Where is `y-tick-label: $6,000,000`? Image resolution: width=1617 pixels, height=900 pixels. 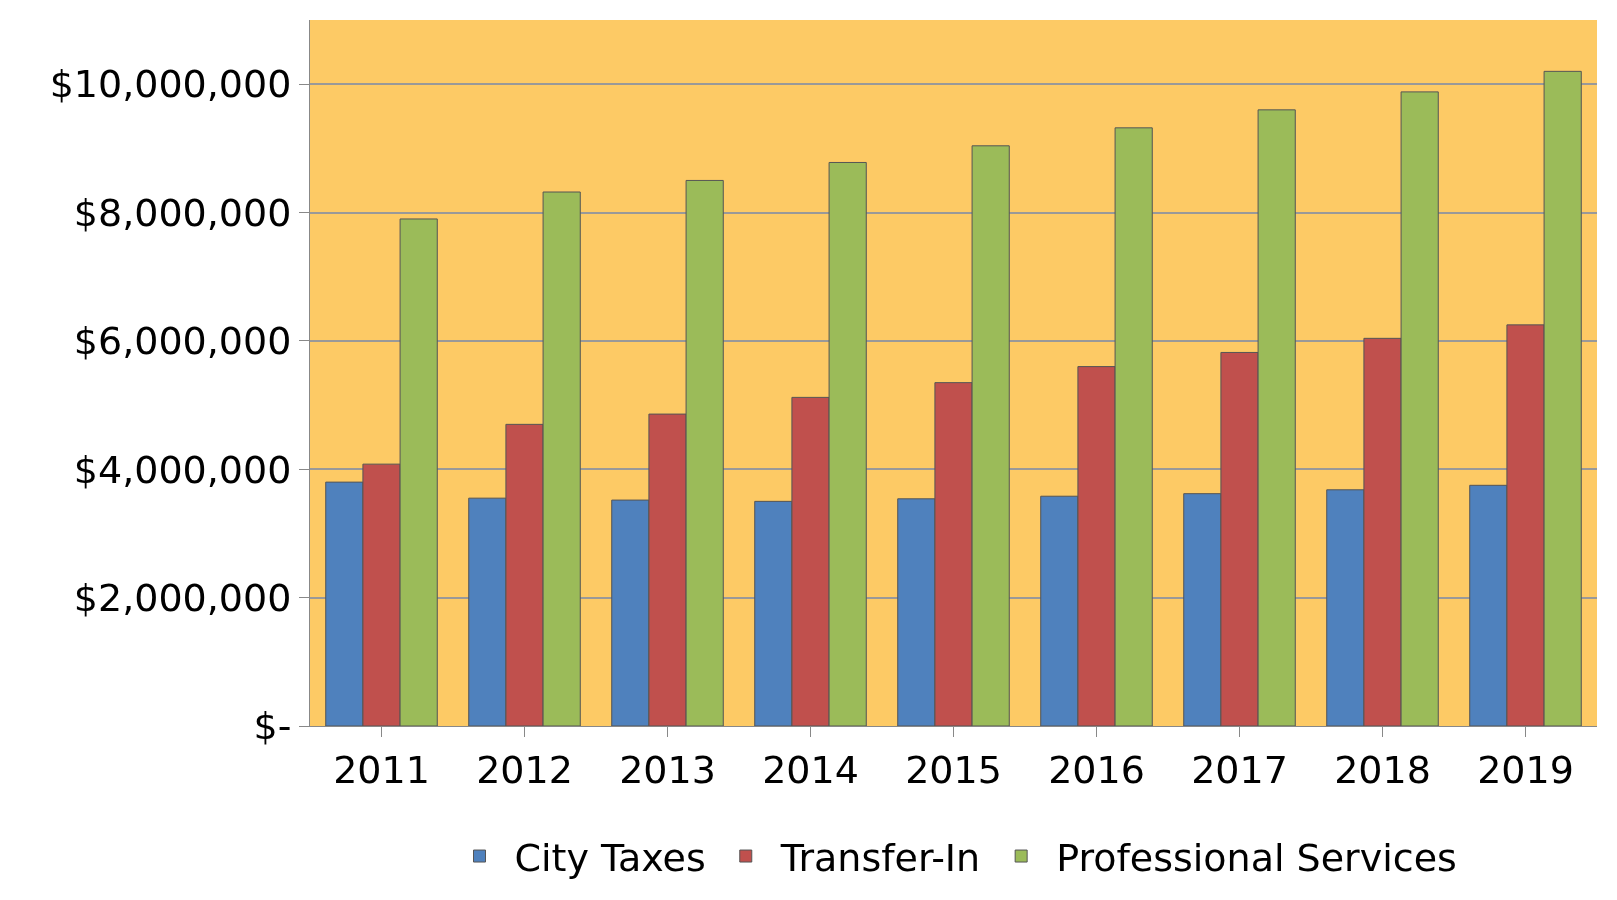
y-tick-label: $6,000,000 is located at coordinates (182, 341).